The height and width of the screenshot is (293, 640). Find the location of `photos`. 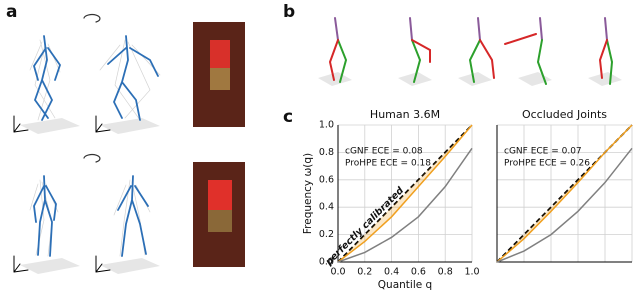

photos is located at coordinates (219, 144).